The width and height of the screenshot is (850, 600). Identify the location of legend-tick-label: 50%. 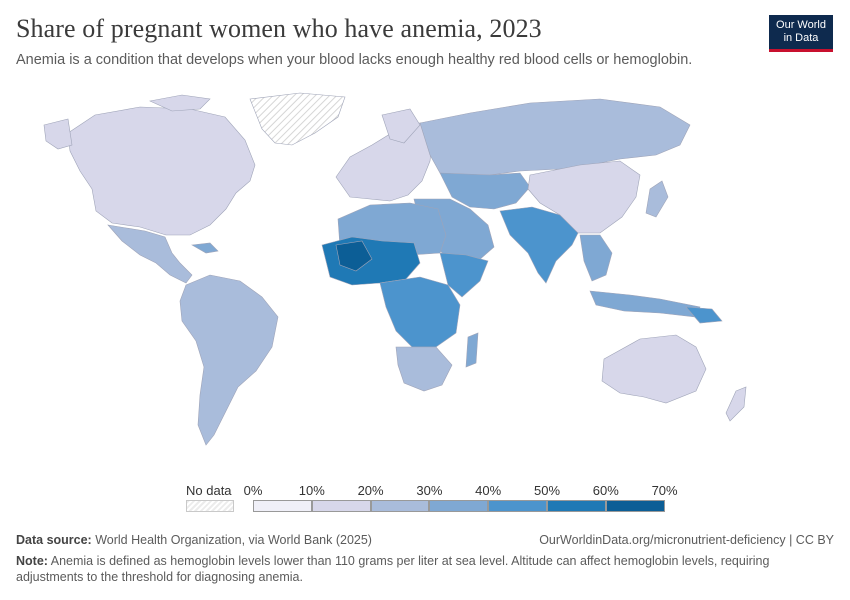
(547, 490).